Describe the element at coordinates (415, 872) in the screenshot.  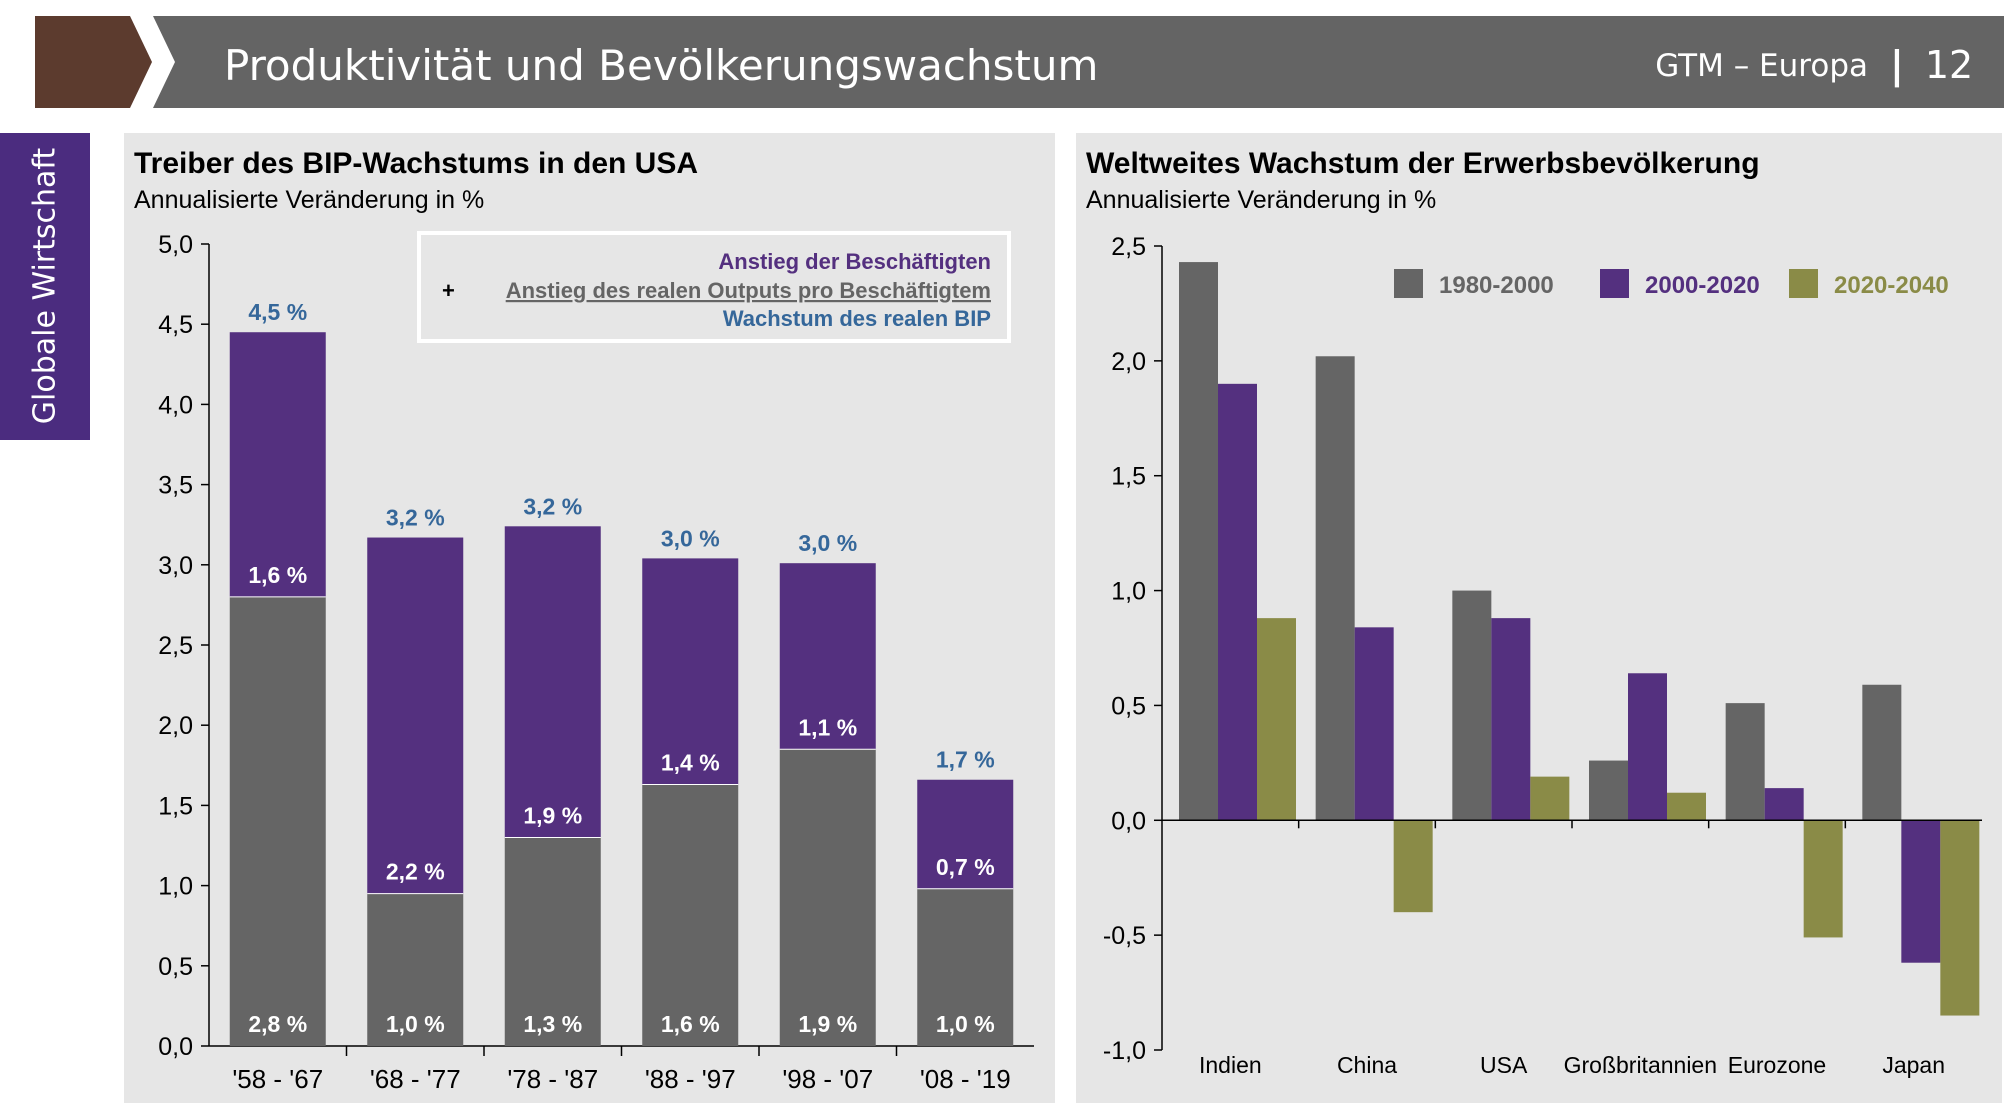
I see `gdp-label-productivity: 2,2 %` at that location.